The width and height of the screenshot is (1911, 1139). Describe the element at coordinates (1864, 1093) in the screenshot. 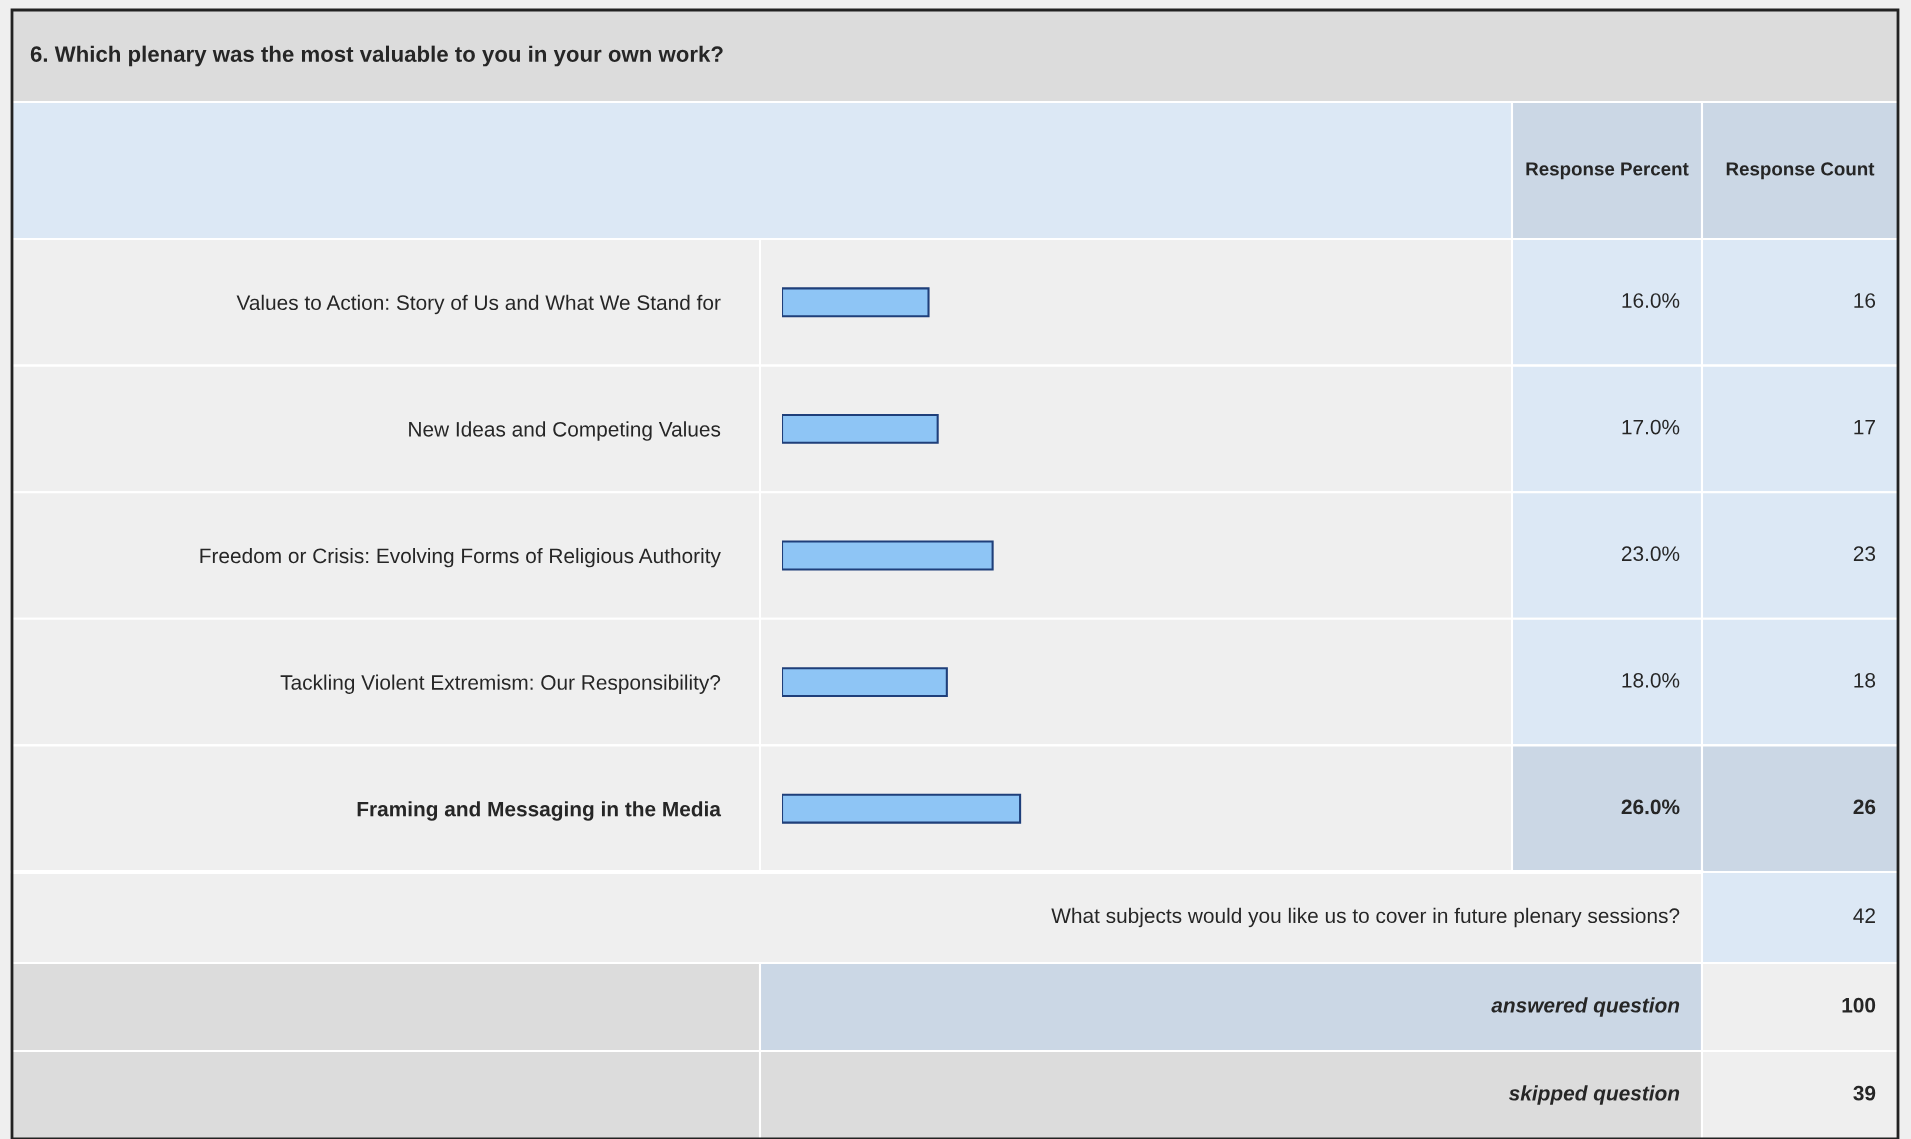

I see `text: 39` at that location.